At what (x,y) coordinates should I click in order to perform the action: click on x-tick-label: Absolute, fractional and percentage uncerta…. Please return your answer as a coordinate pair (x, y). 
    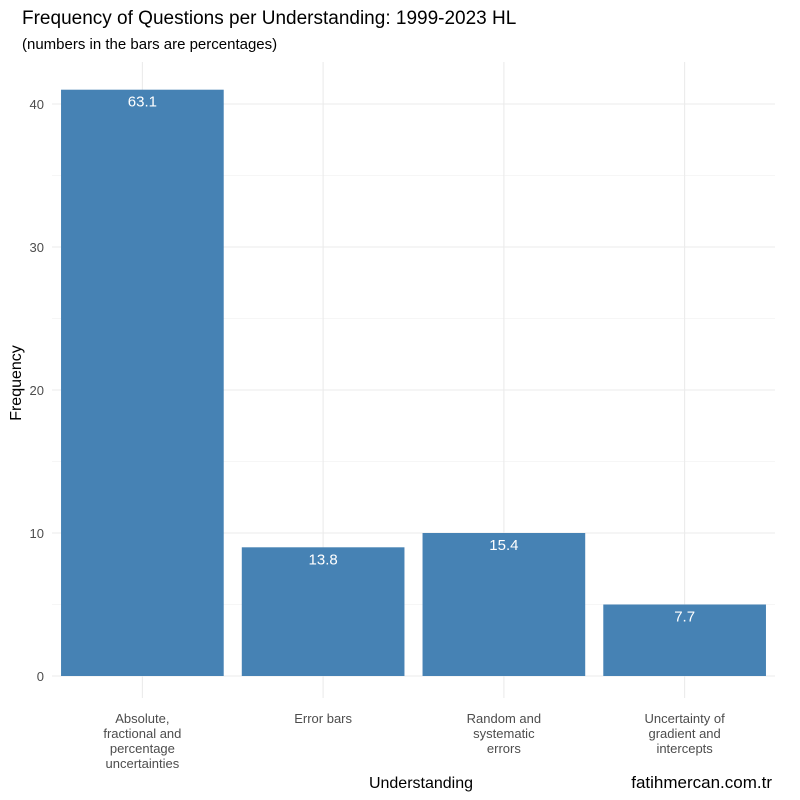
    Looking at the image, I should click on (142, 741).